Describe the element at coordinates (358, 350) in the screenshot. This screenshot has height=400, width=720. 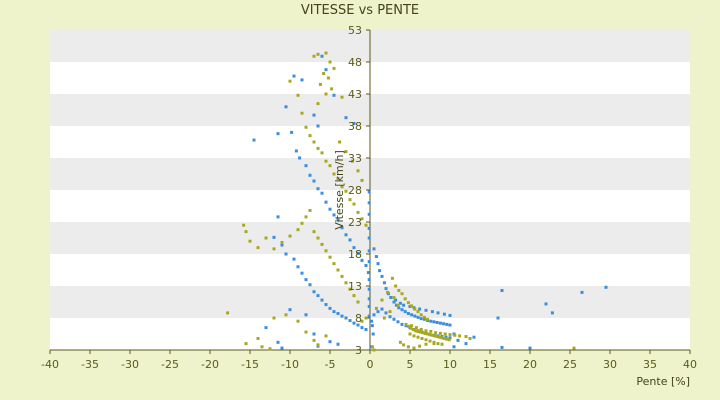
I see `y-tick-label: 3` at that location.